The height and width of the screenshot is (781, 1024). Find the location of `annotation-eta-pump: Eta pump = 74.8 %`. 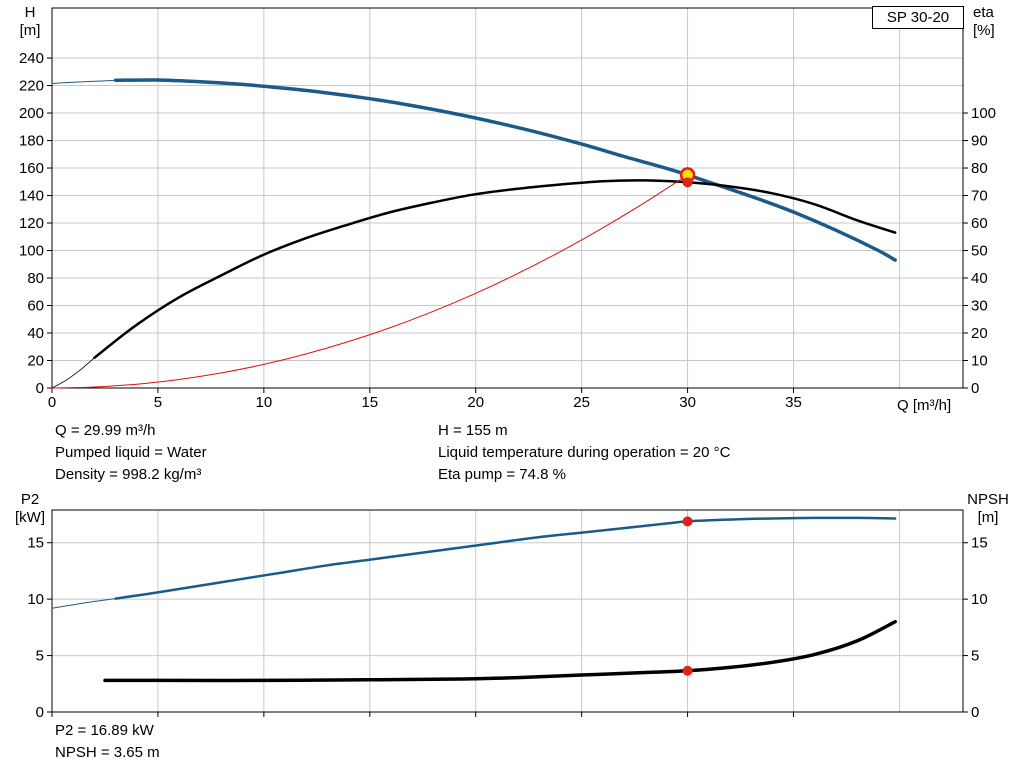

annotation-eta-pump: Eta pump = 74.8 % is located at coordinates (502, 474).